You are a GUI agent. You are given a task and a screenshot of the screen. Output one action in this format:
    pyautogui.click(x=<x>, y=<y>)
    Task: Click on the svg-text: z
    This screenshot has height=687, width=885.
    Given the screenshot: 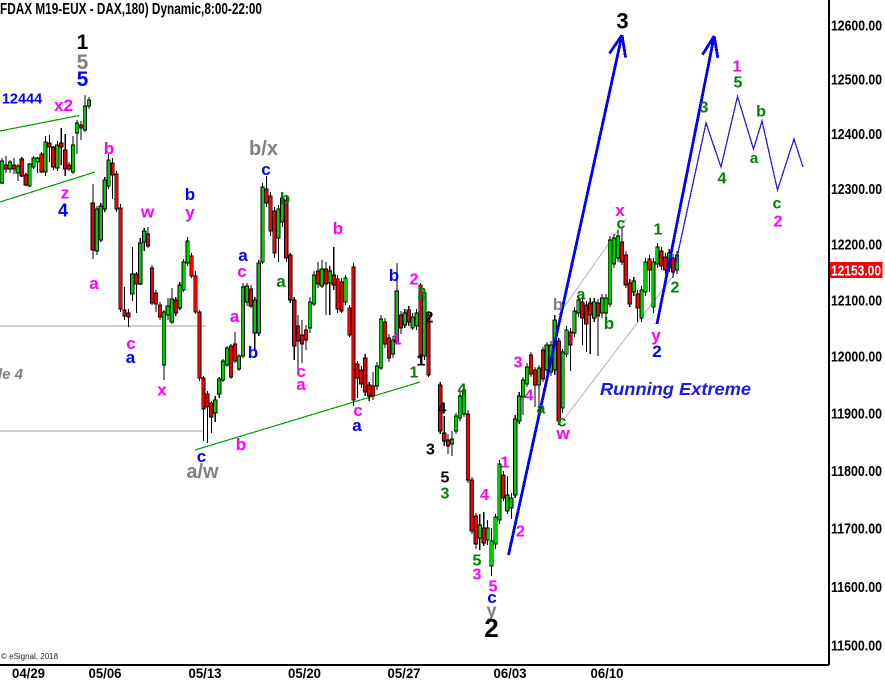 What is the action you would take?
    pyautogui.click(x=65, y=192)
    